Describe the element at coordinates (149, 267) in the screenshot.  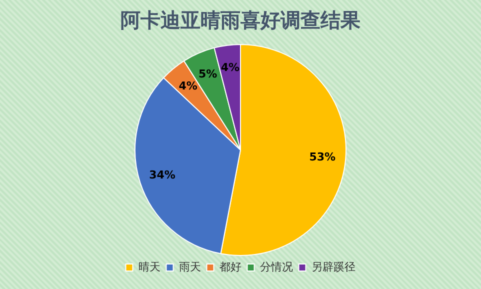
I see `legend-label: 晴天` at that location.